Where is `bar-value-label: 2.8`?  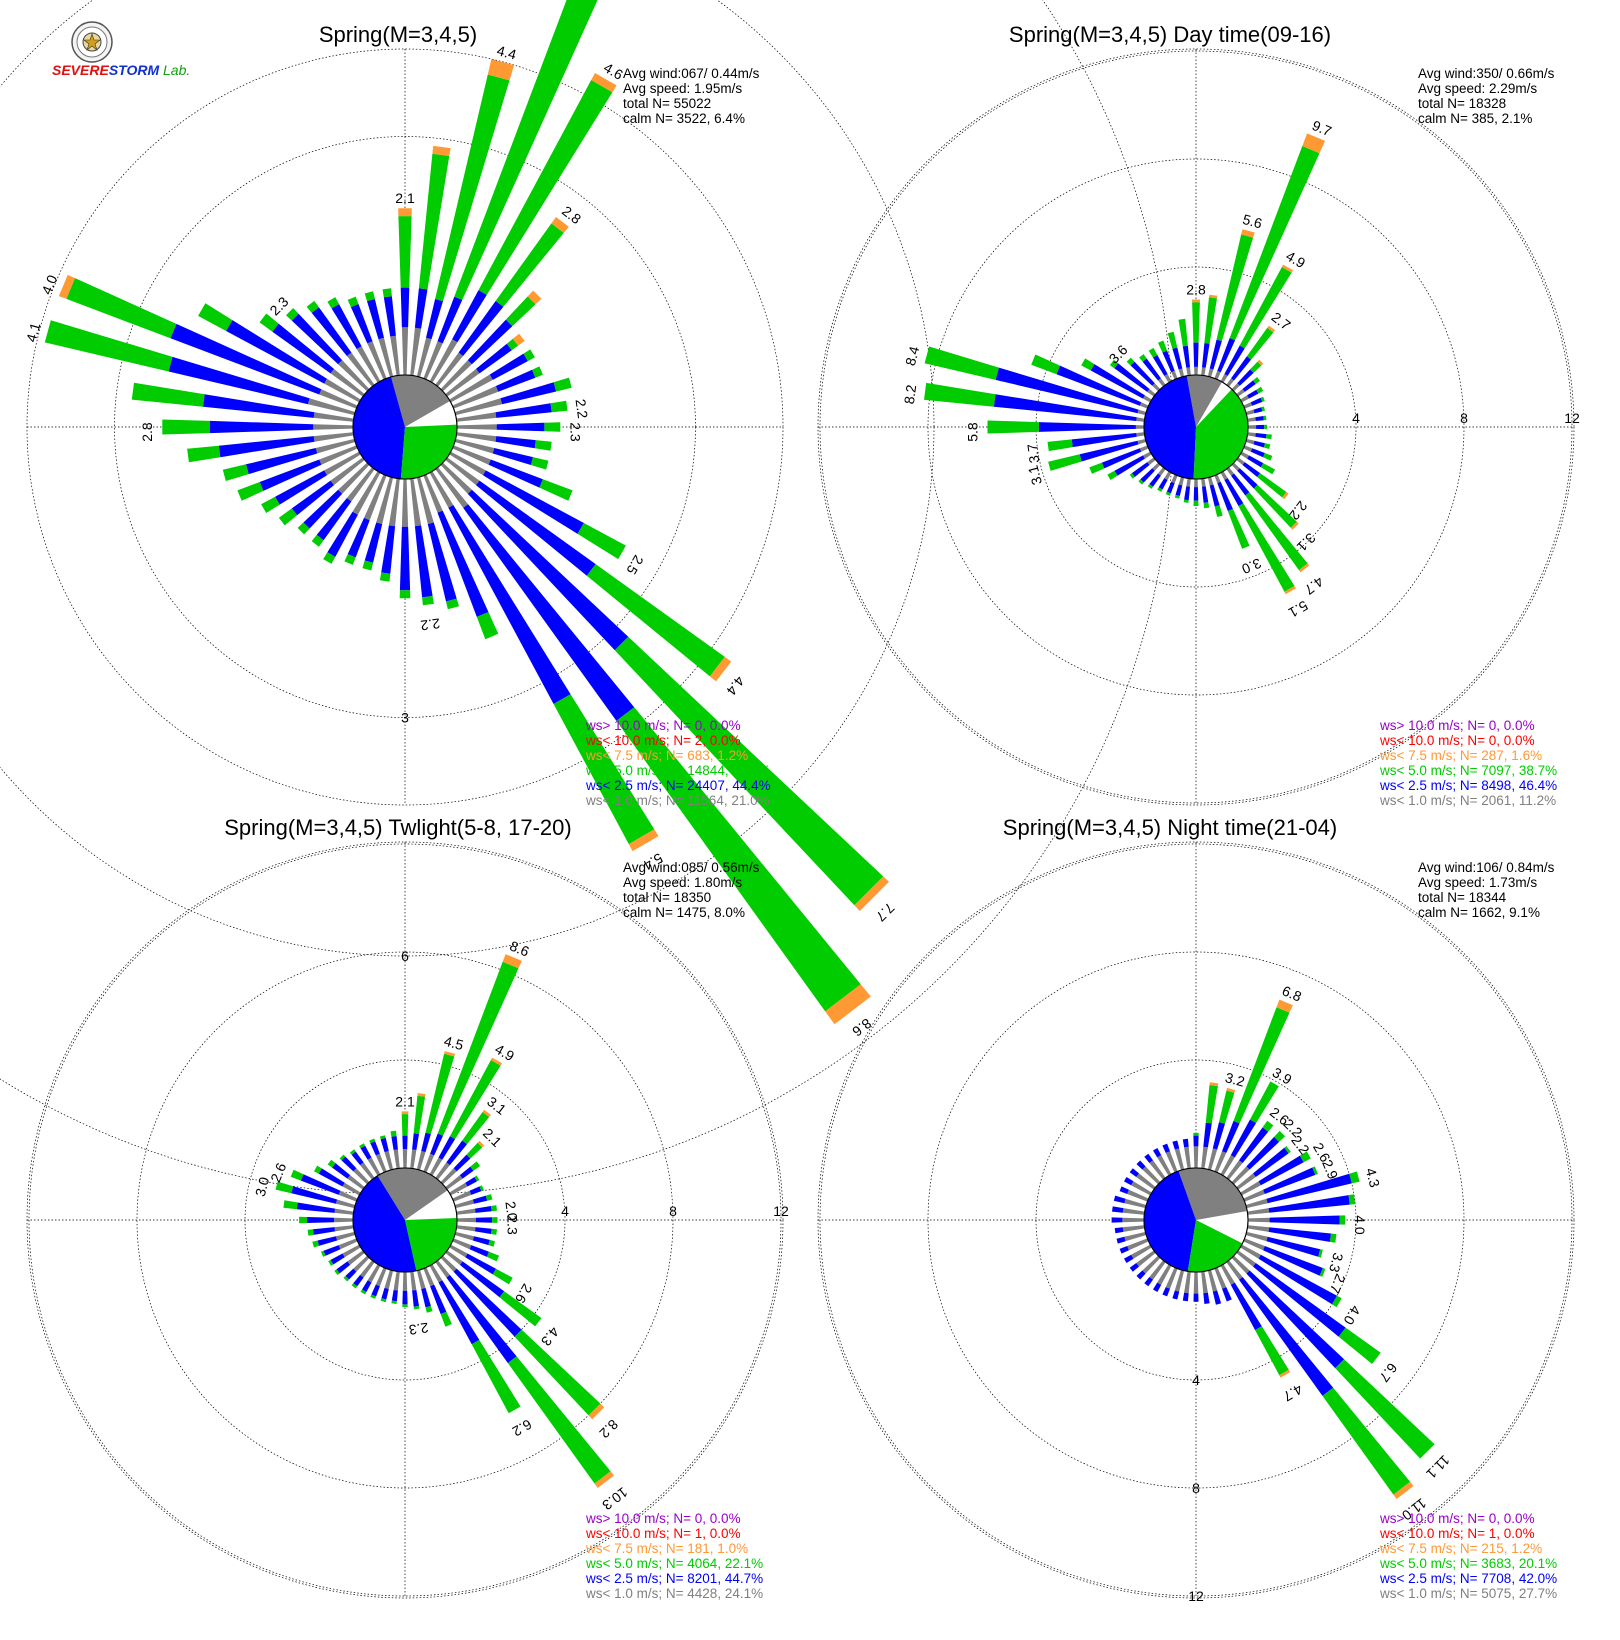
bar-value-label: 2.8 is located at coordinates (147, 432).